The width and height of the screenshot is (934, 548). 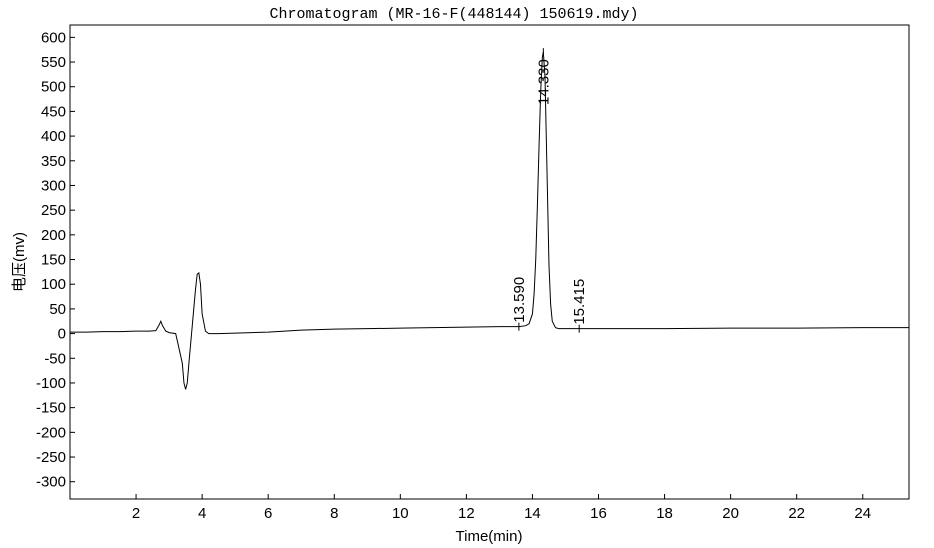 What do you see at coordinates (62, 334) in the screenshot?
I see `y-tick-label: 0` at bounding box center [62, 334].